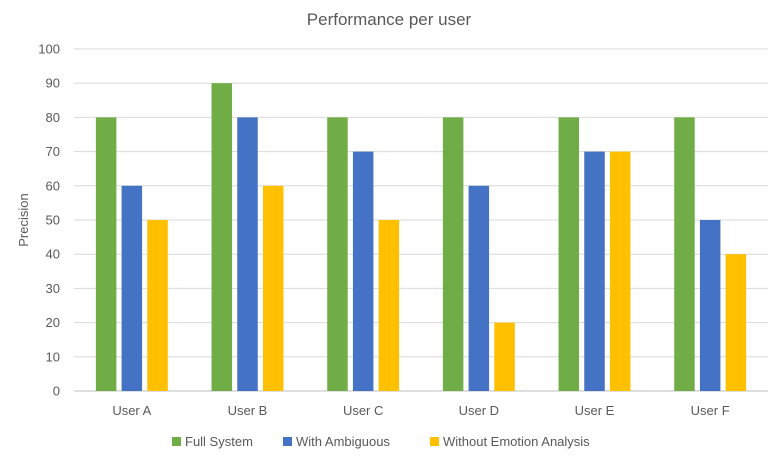 This screenshot has width=778, height=460. What do you see at coordinates (516, 441) in the screenshot?
I see `legend-label: Without Emotion Analysis` at bounding box center [516, 441].